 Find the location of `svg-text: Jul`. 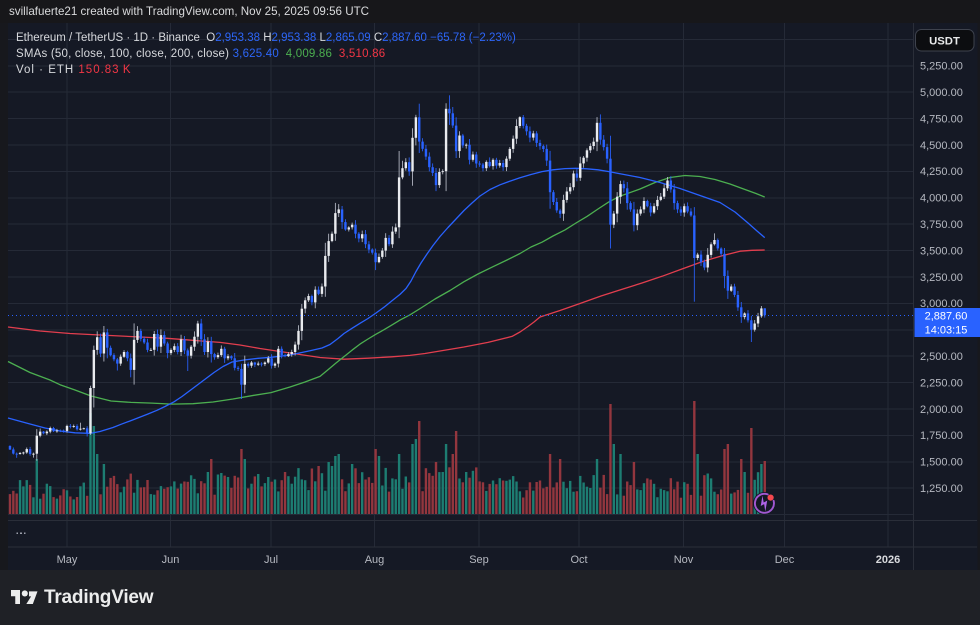

svg-text: Jul is located at coordinates (271, 560).